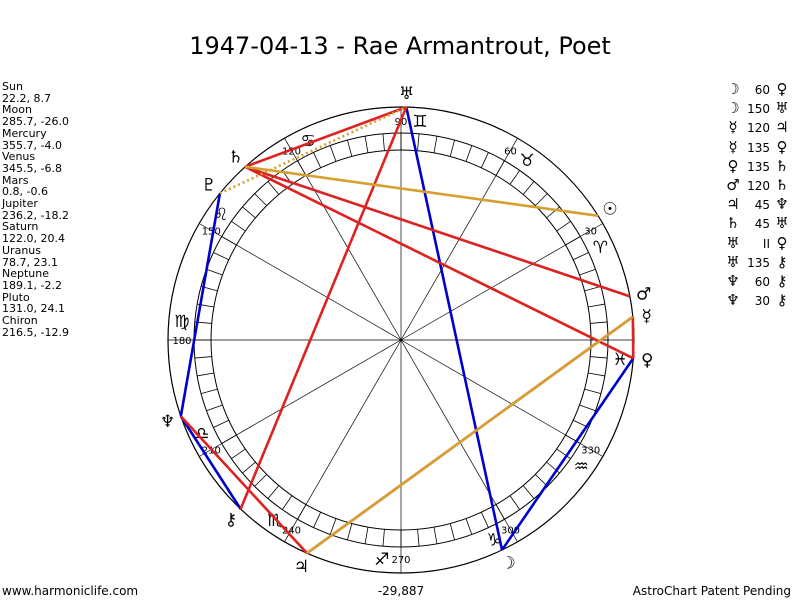 The width and height of the screenshot is (800, 600). Describe the element at coordinates (211, 232) in the screenshot. I see `degree-label: 150` at that location.